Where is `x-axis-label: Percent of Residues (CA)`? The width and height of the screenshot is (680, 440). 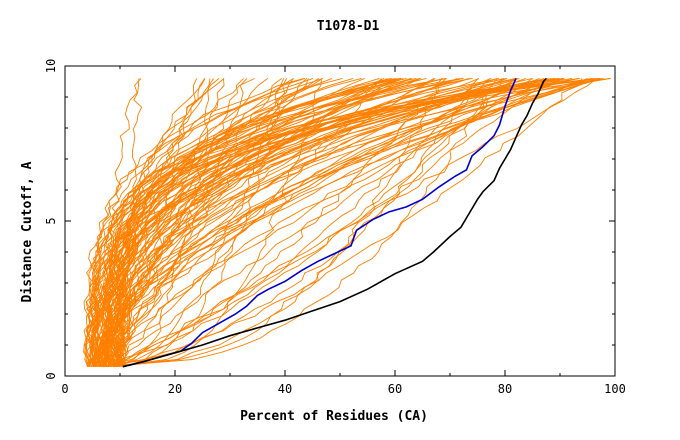
x-axis-label: Percent of Residues (CA) is located at coordinates (334, 416).